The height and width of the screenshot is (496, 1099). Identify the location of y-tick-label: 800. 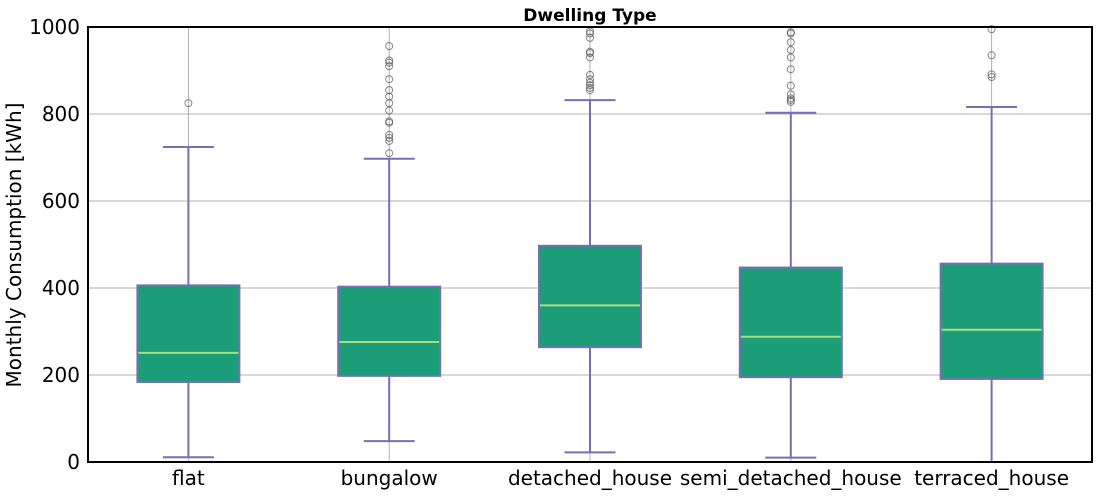
(61, 114).